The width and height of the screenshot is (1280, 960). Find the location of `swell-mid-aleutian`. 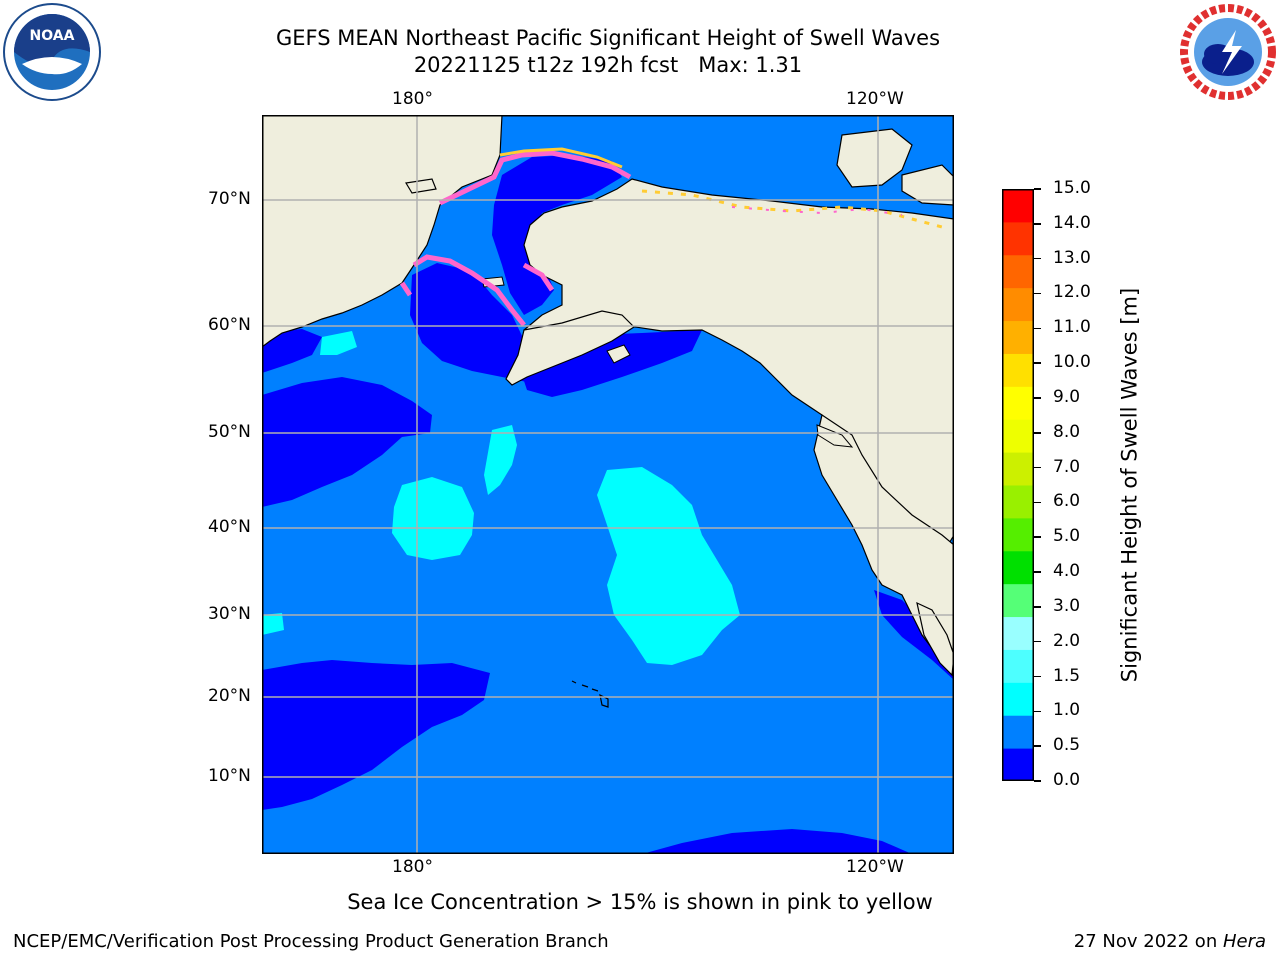

swell-mid-aleutian is located at coordinates (338, 343).